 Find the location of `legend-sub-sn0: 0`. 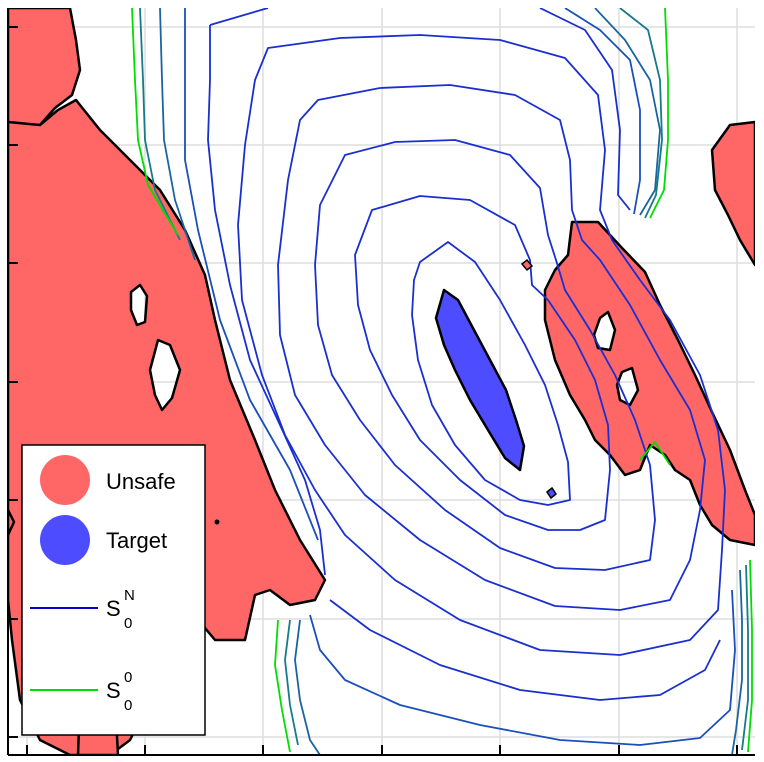

legend-sub-sn0: 0 is located at coordinates (128, 623).